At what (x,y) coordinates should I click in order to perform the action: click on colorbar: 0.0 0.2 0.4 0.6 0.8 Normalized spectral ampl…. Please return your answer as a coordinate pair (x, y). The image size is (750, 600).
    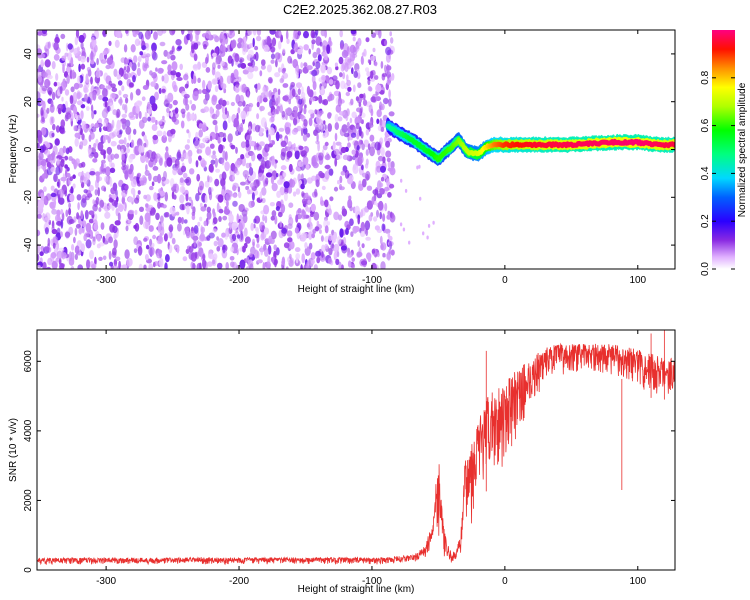
    Looking at the image, I should click on (724, 153).